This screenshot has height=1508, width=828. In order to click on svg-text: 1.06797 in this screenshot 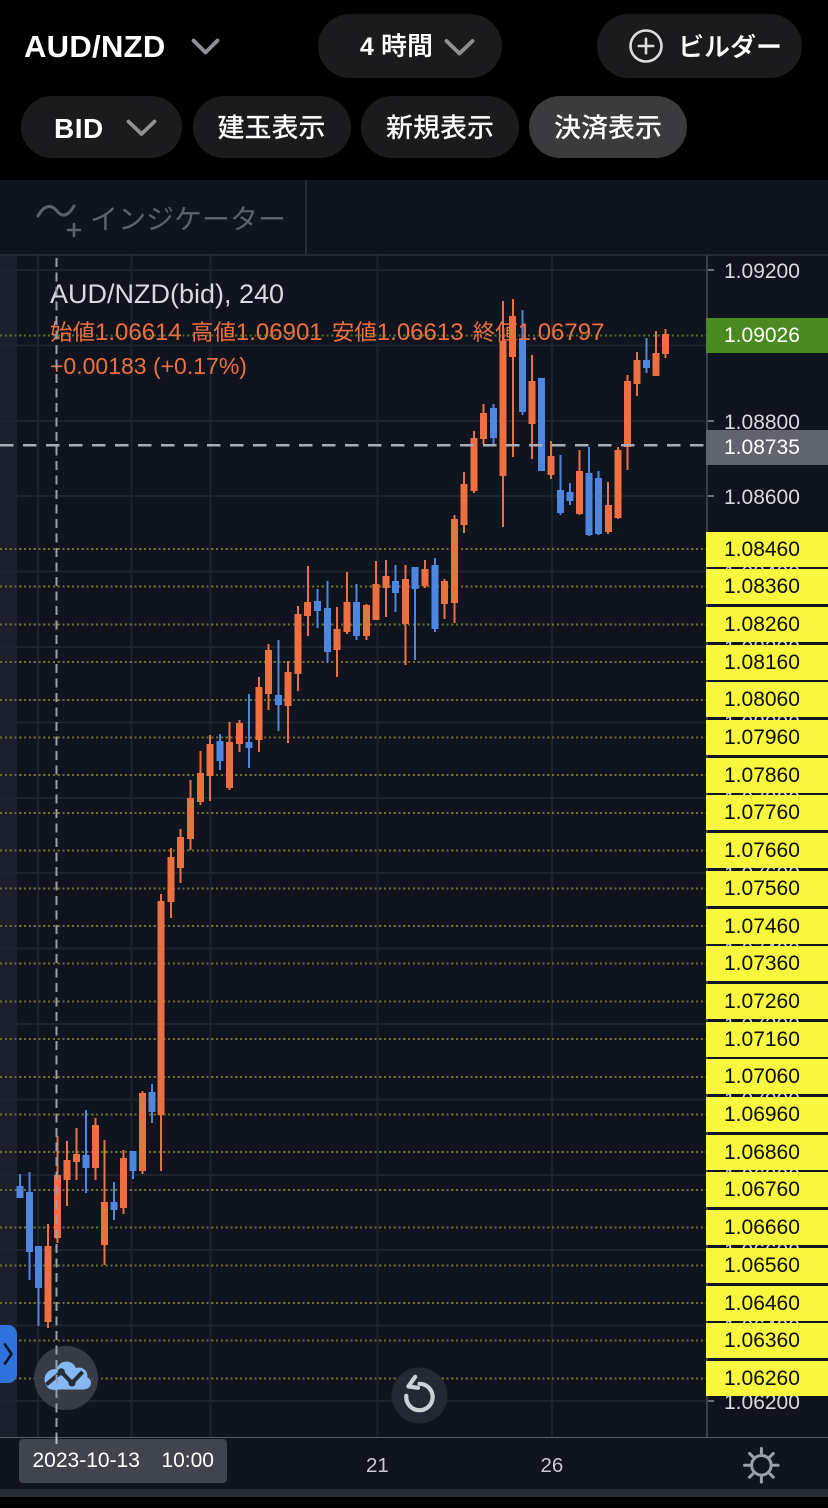, I will do `click(561, 332)`.